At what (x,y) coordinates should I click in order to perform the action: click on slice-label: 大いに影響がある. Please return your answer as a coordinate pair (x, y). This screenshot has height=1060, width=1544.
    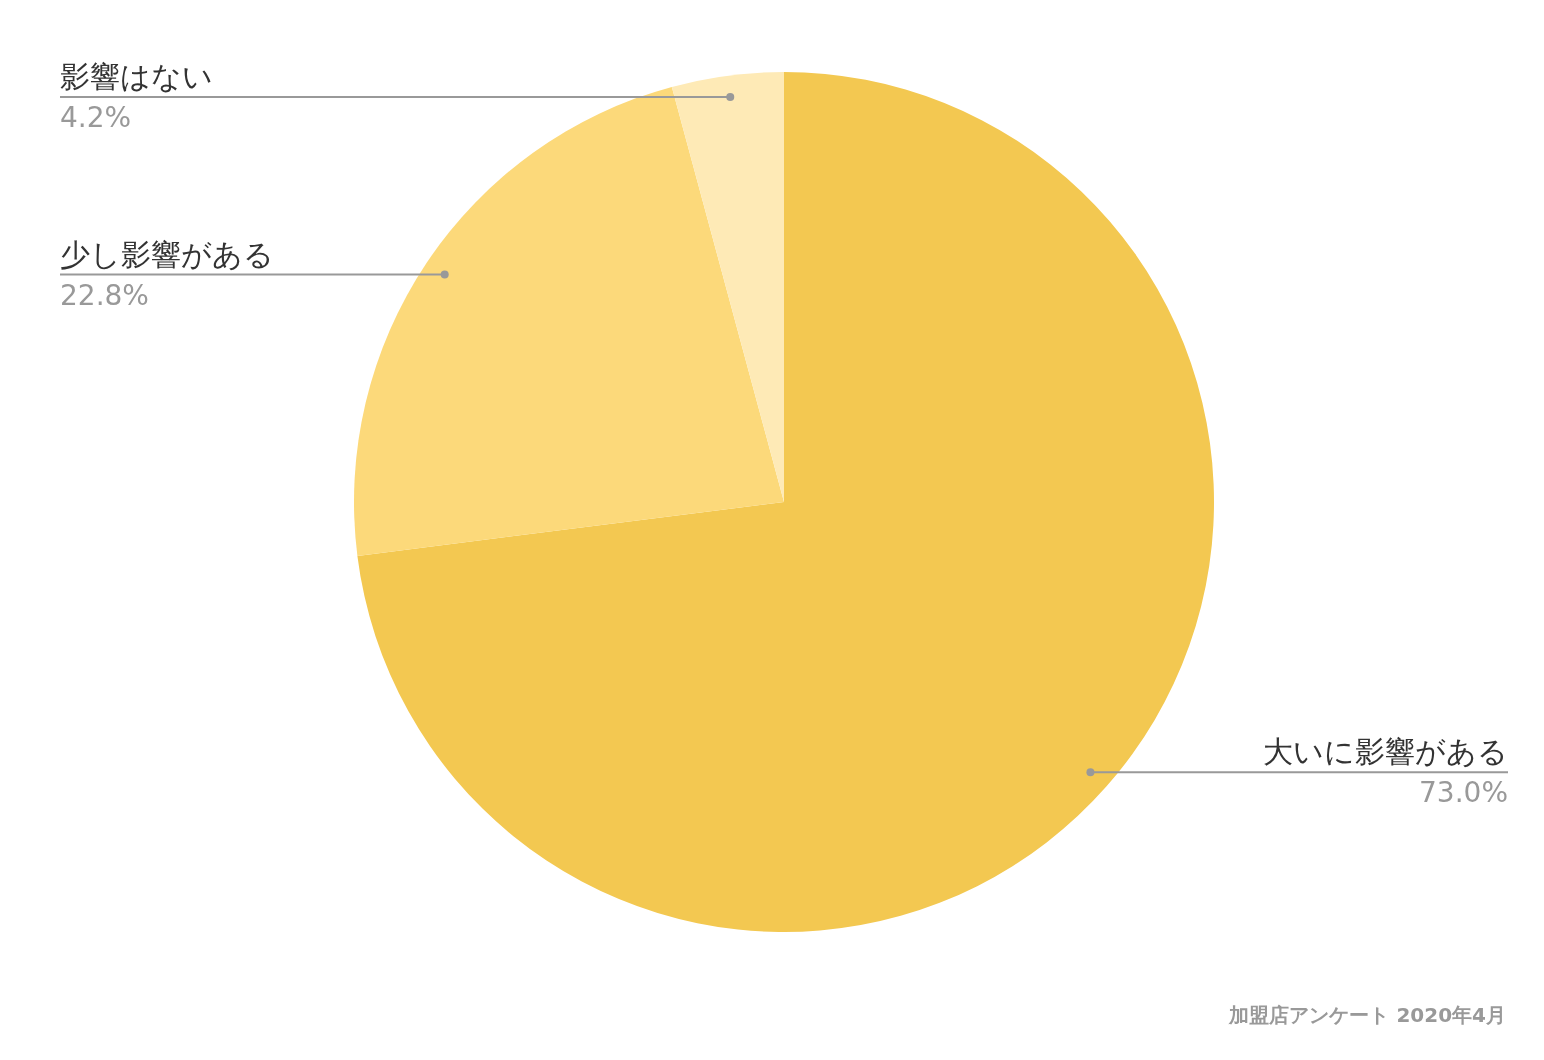
    Looking at the image, I should click on (1385, 752).